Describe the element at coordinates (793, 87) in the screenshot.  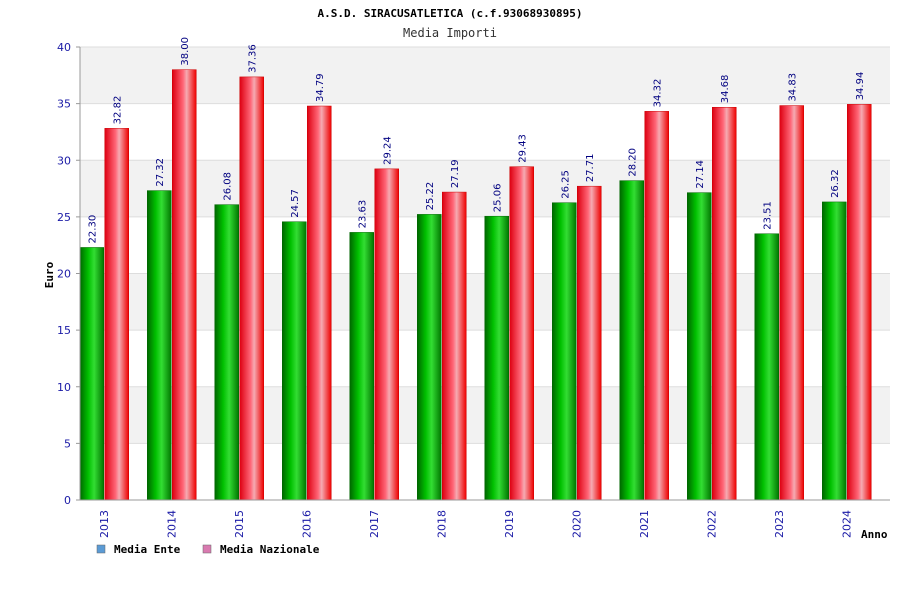
I see `data-label: 34.83` at that location.